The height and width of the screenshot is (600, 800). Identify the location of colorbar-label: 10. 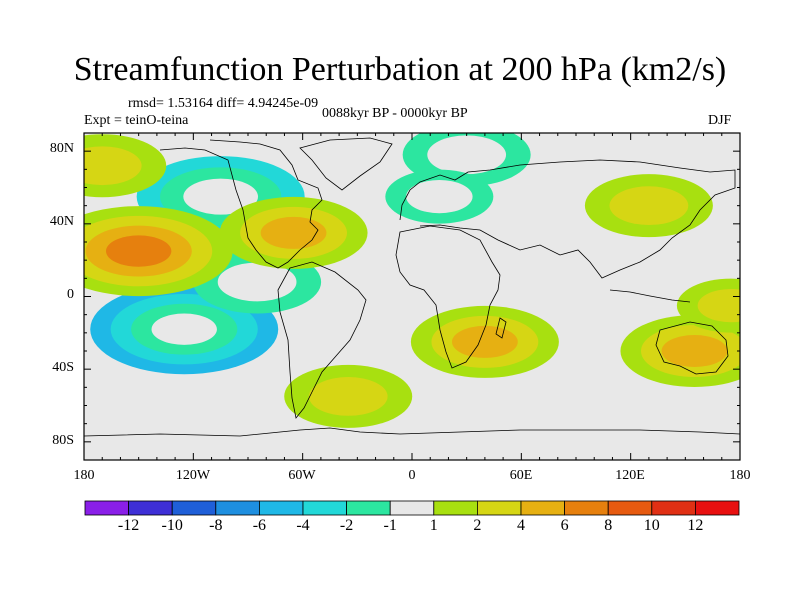
(651, 525).